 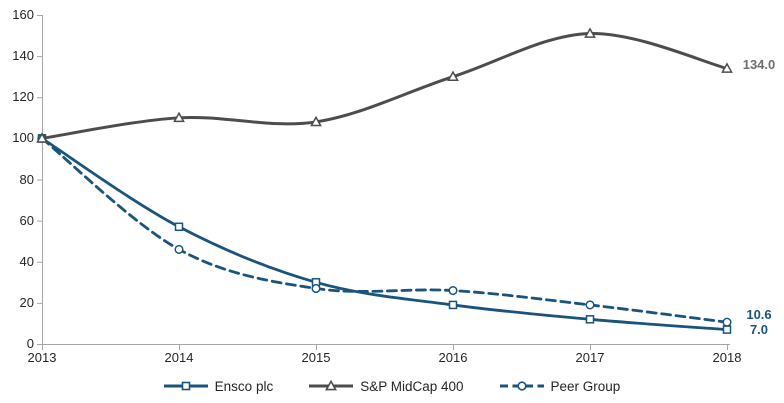 What do you see at coordinates (26, 302) in the screenshot?
I see `y-axis-label: 20` at bounding box center [26, 302].